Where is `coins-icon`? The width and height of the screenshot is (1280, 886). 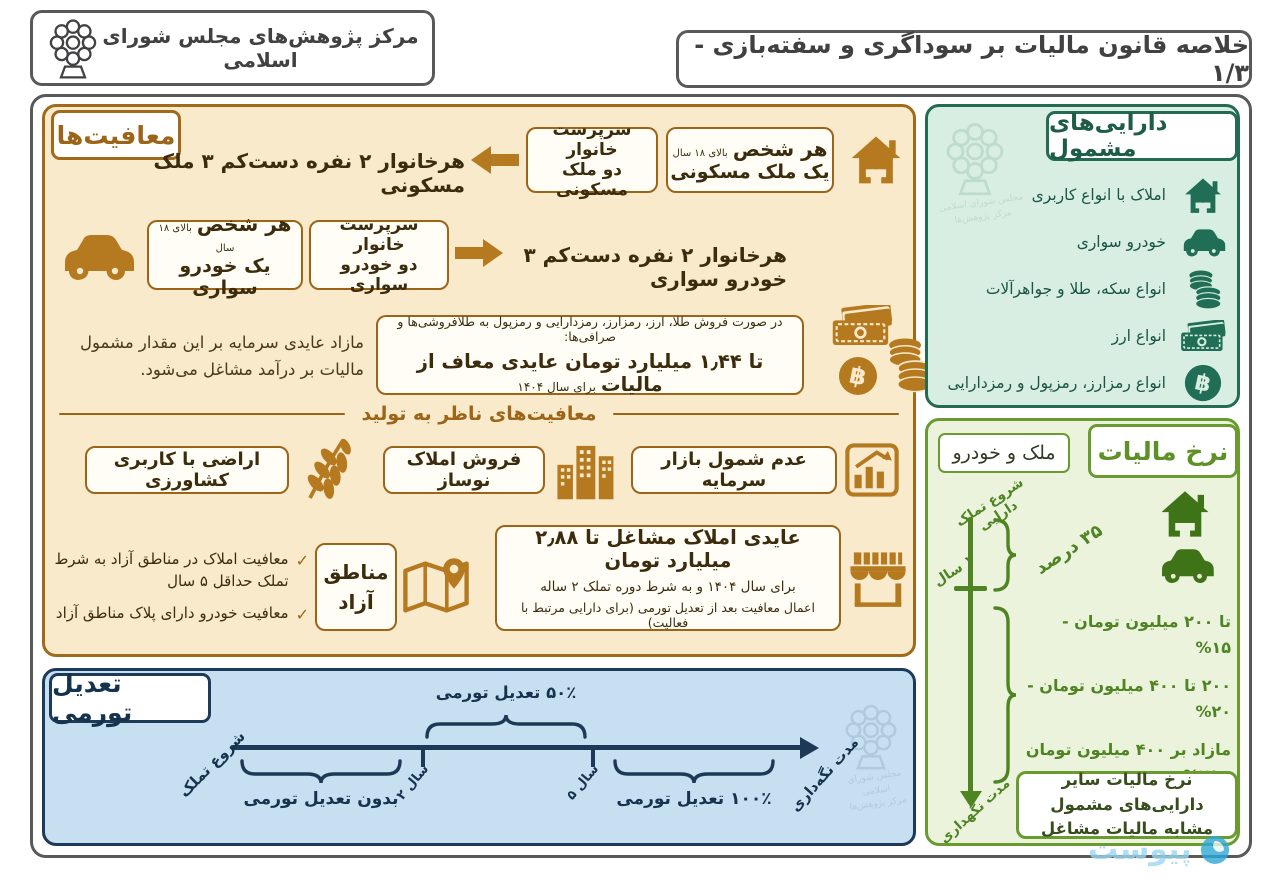
coins-icon is located at coordinates (1203, 289).